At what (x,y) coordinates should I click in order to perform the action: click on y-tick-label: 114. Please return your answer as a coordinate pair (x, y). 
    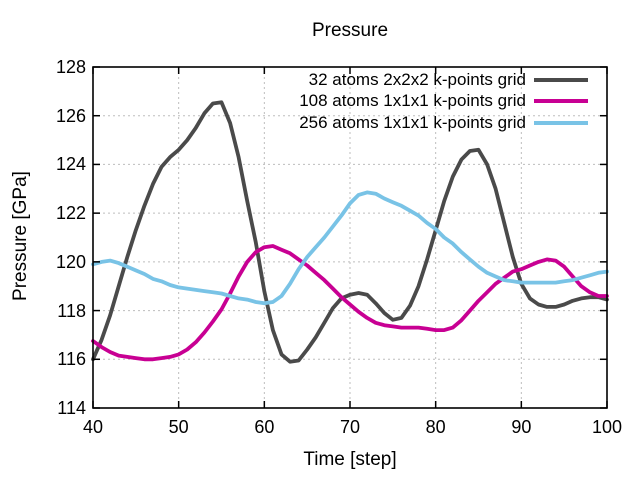
    Looking at the image, I should click on (71, 408).